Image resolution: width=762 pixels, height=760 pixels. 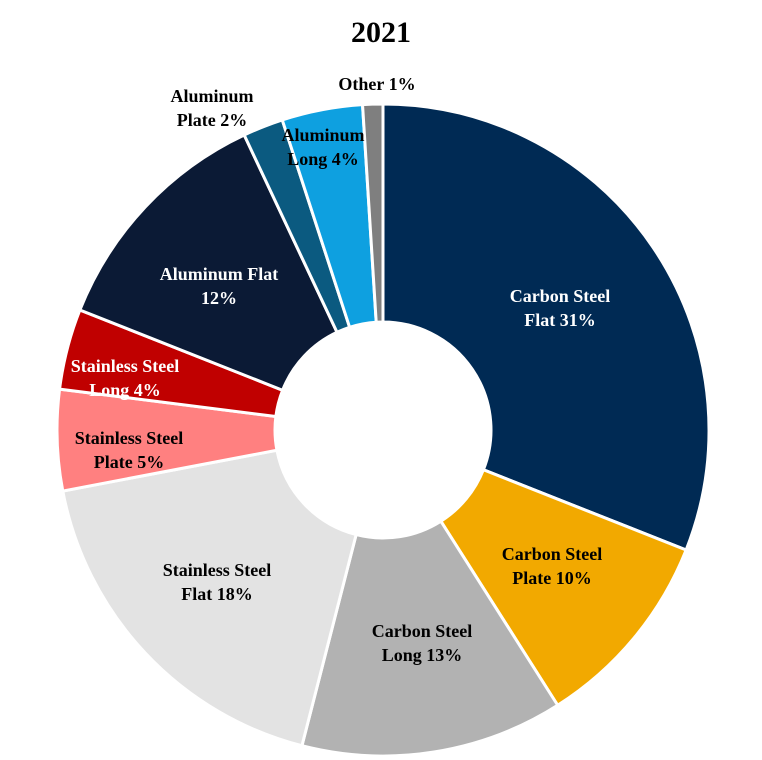 I want to click on slice-label: Stainless Steel Long 4%, so click(x=125, y=378).